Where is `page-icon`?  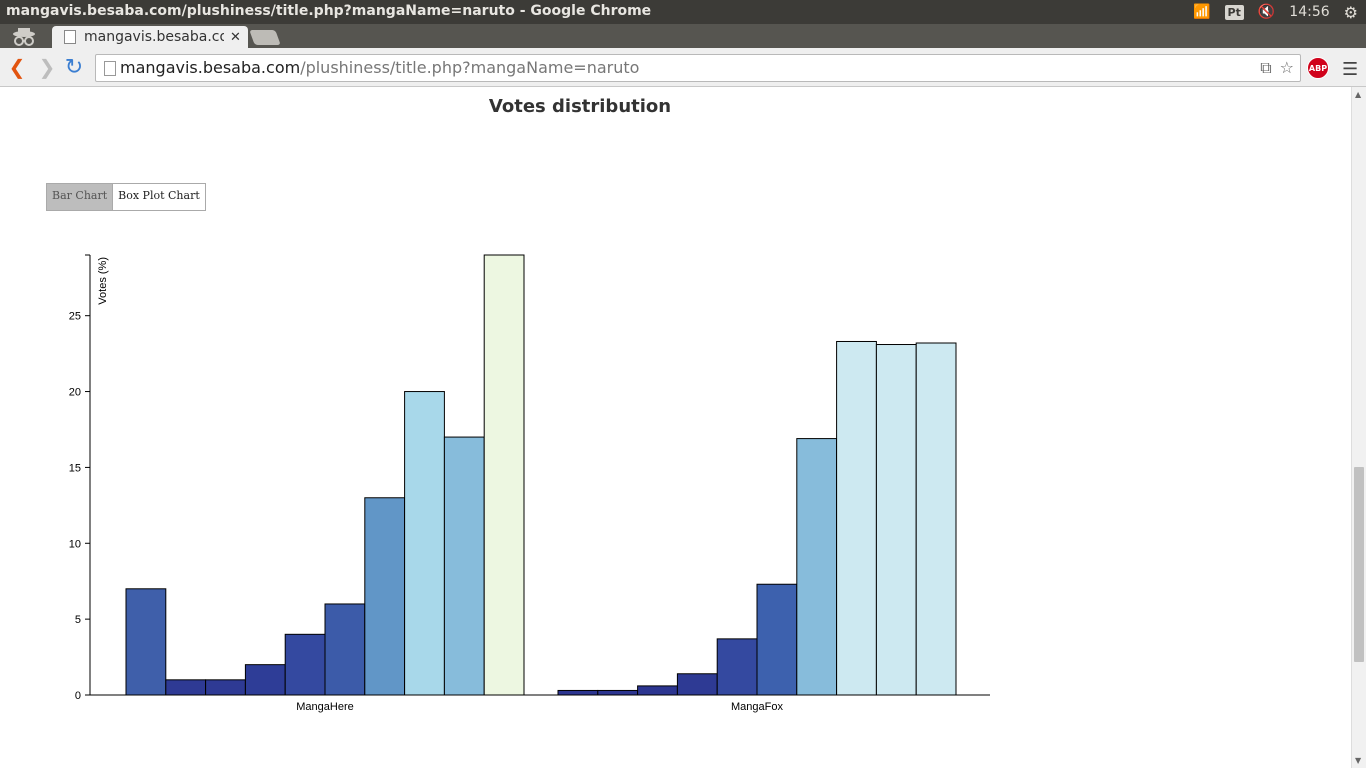
page-icon is located at coordinates (110, 68).